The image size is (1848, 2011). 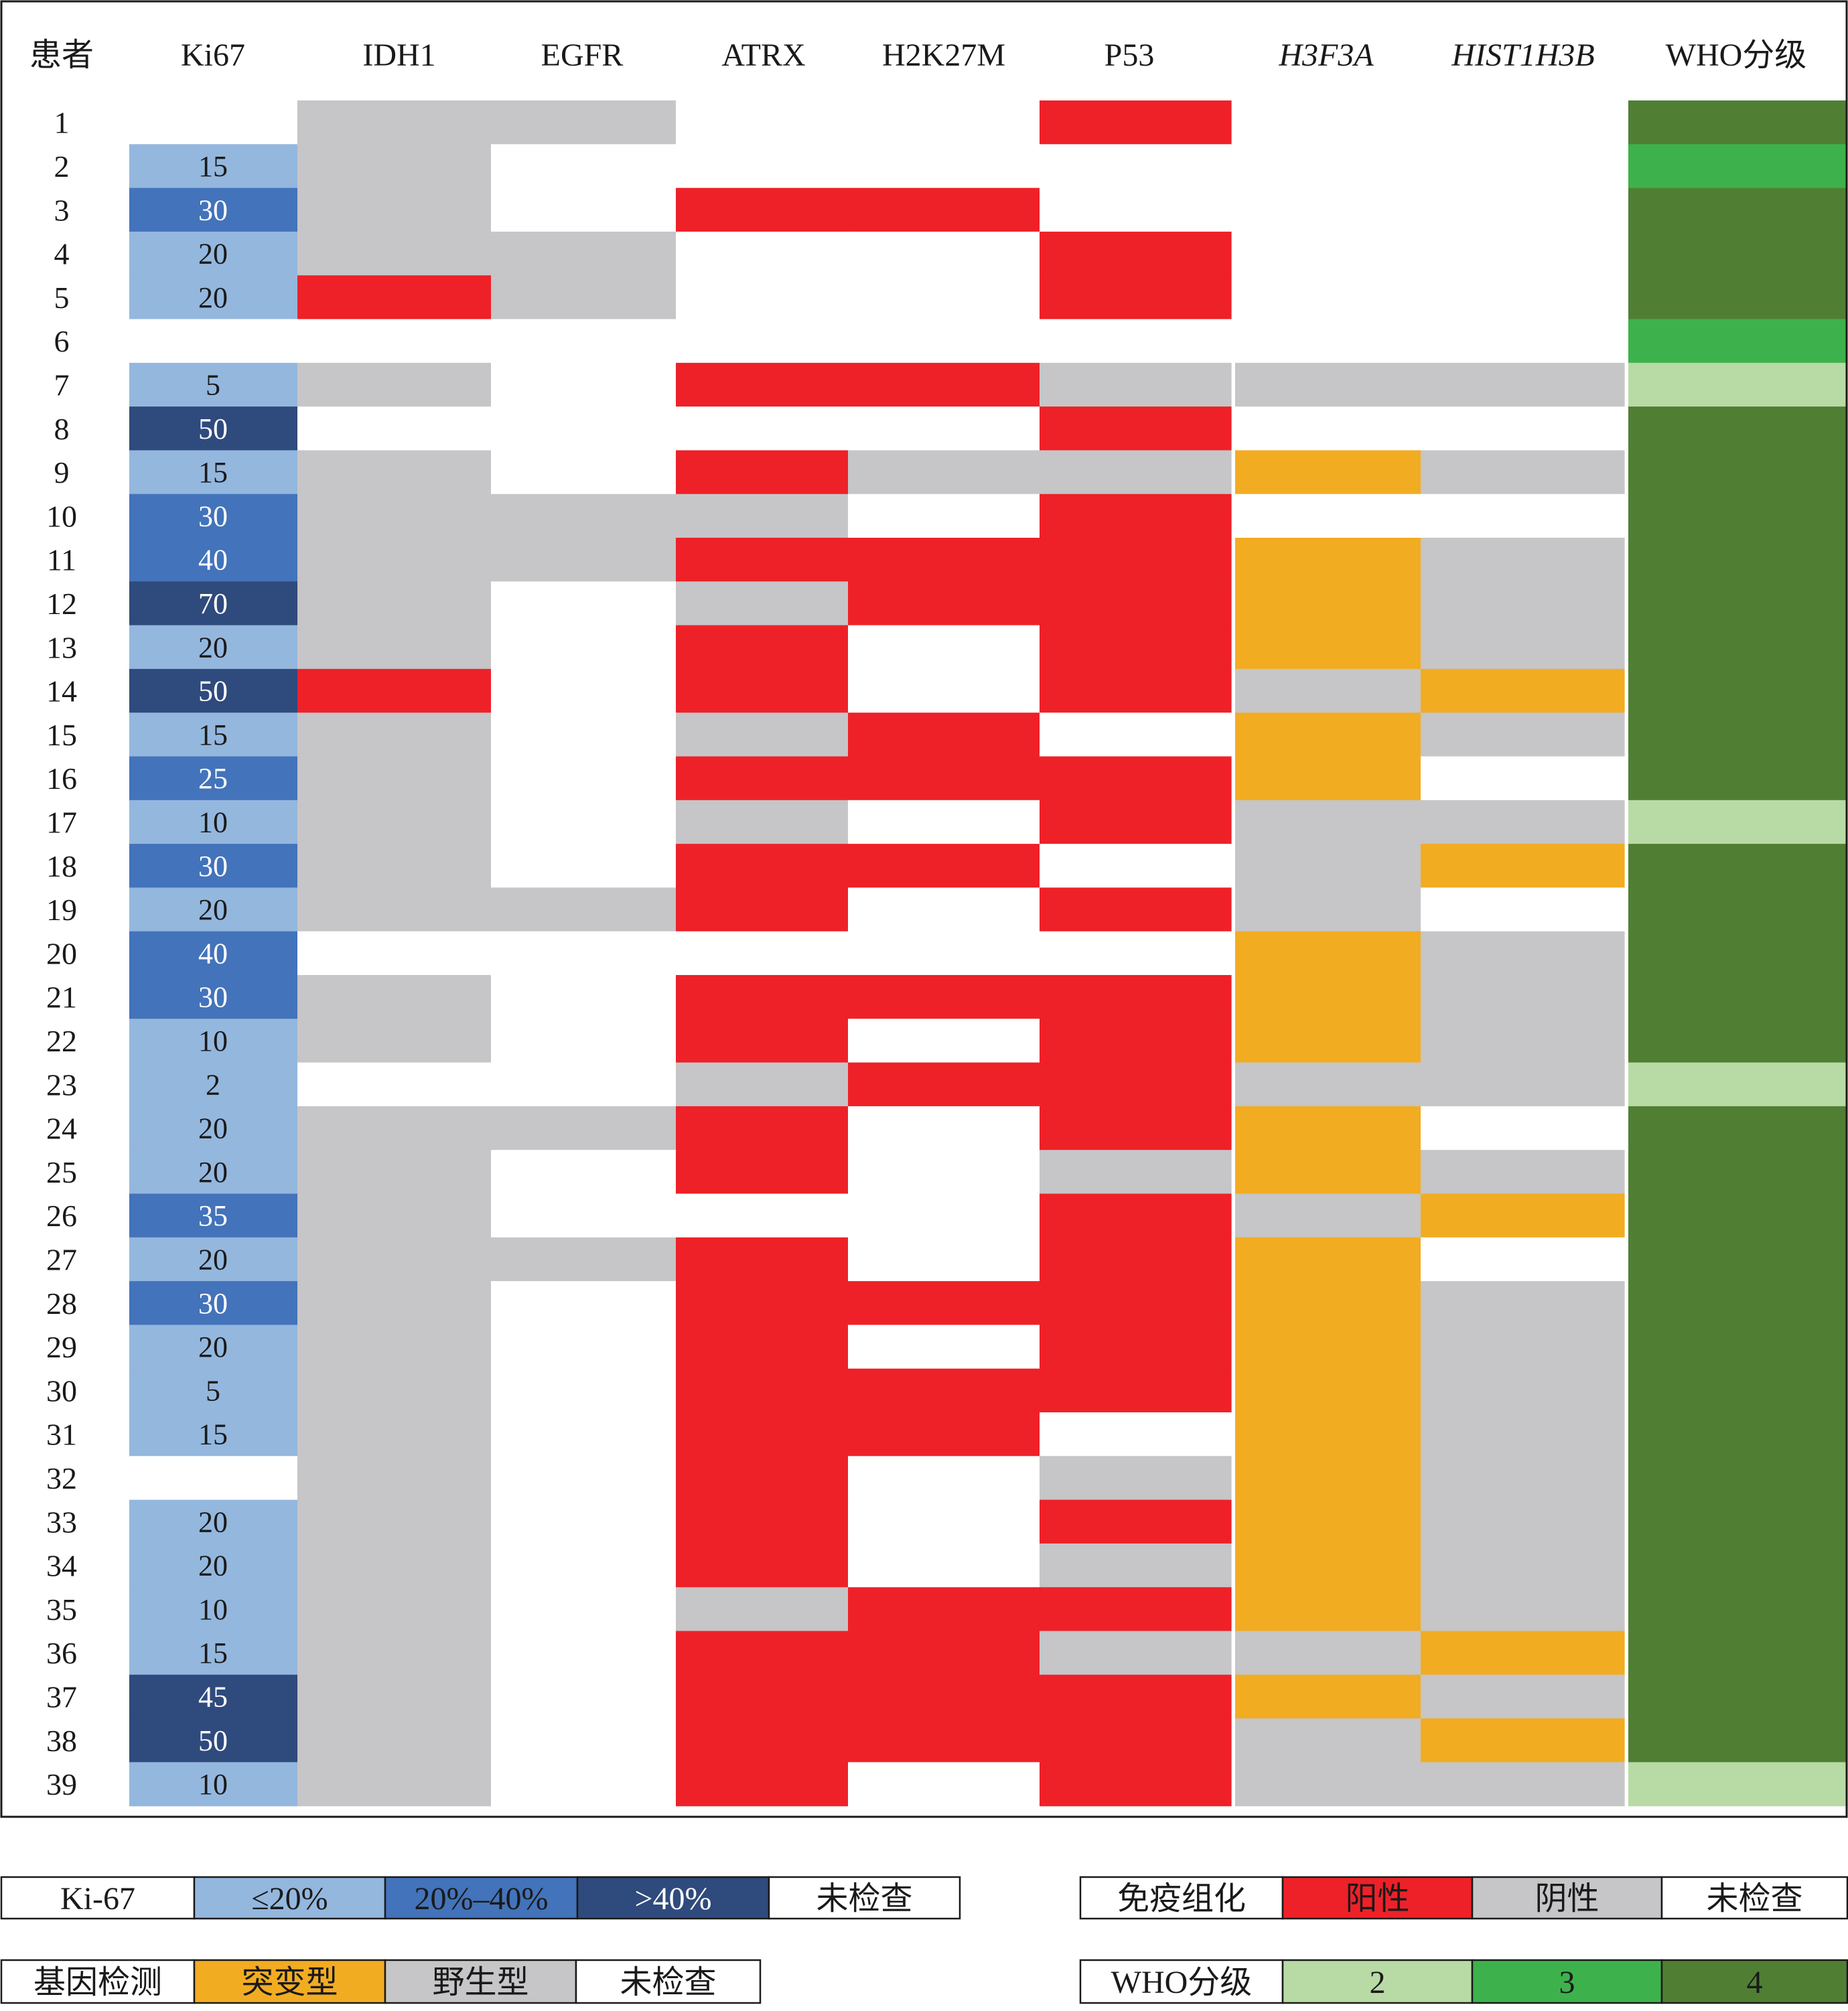 I want to click on ki67-value-7: 5, so click(x=213, y=384).